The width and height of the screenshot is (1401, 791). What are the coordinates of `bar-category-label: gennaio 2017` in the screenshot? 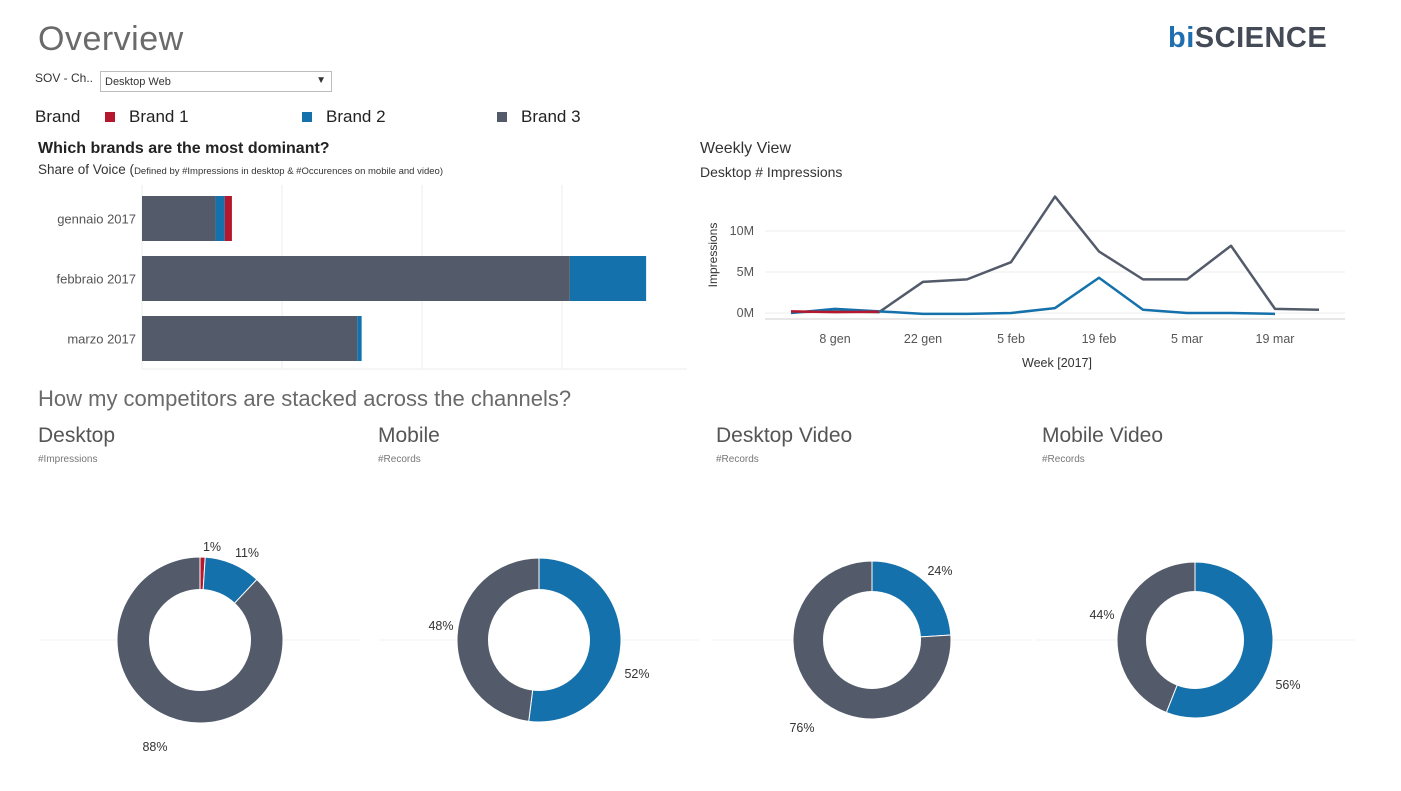 It's located at (96, 219).